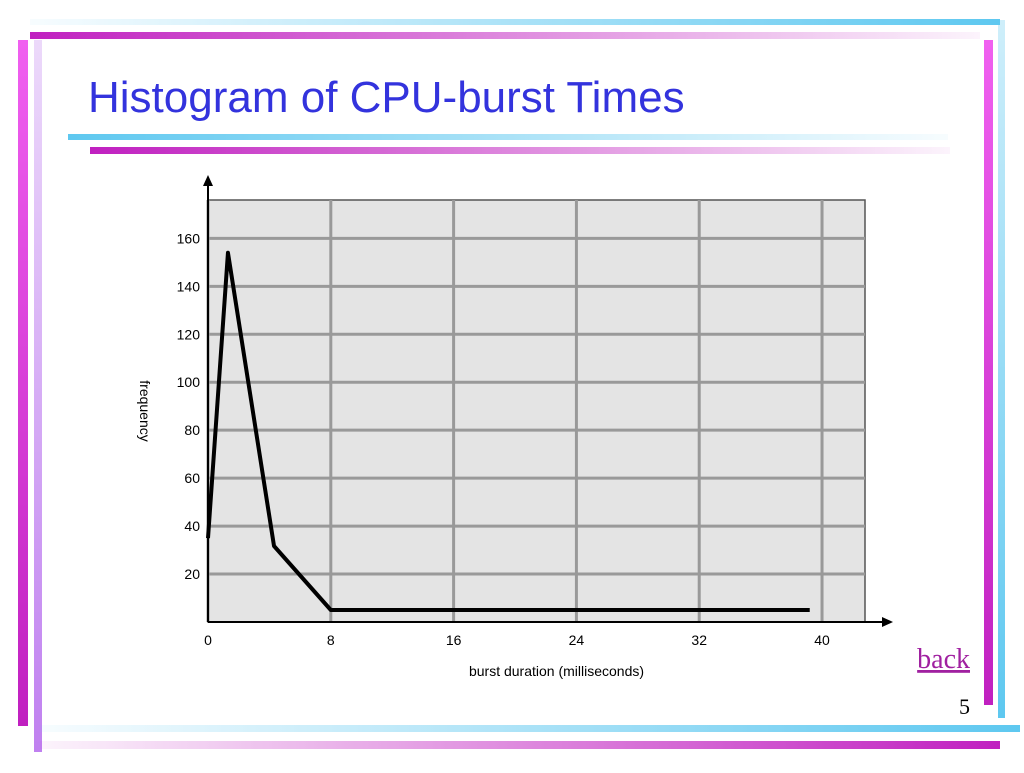 This screenshot has height=773, width=1024. What do you see at coordinates (577, 640) in the screenshot?
I see `x-tick-label: 24` at bounding box center [577, 640].